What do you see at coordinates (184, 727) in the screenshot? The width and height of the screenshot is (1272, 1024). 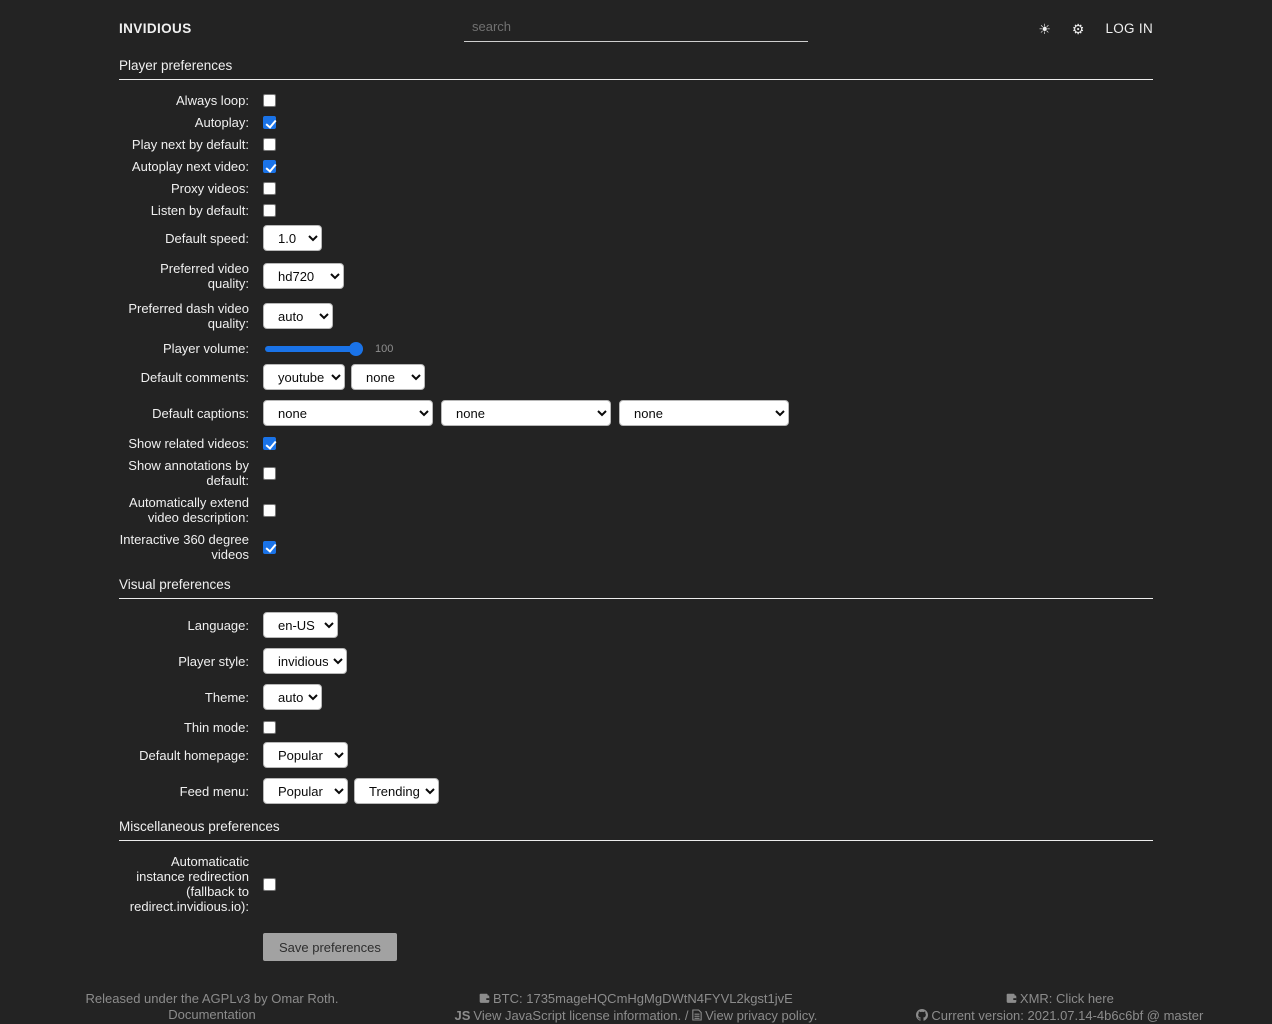 I see `thin-mode-label: Thin mode:` at bounding box center [184, 727].